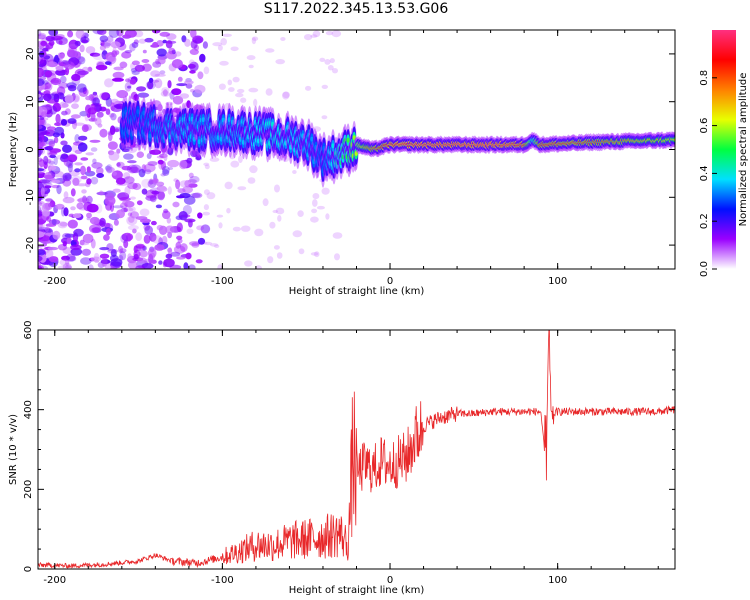 The image size is (750, 600). I want to click on y-tick-label: 200, so click(28, 489).